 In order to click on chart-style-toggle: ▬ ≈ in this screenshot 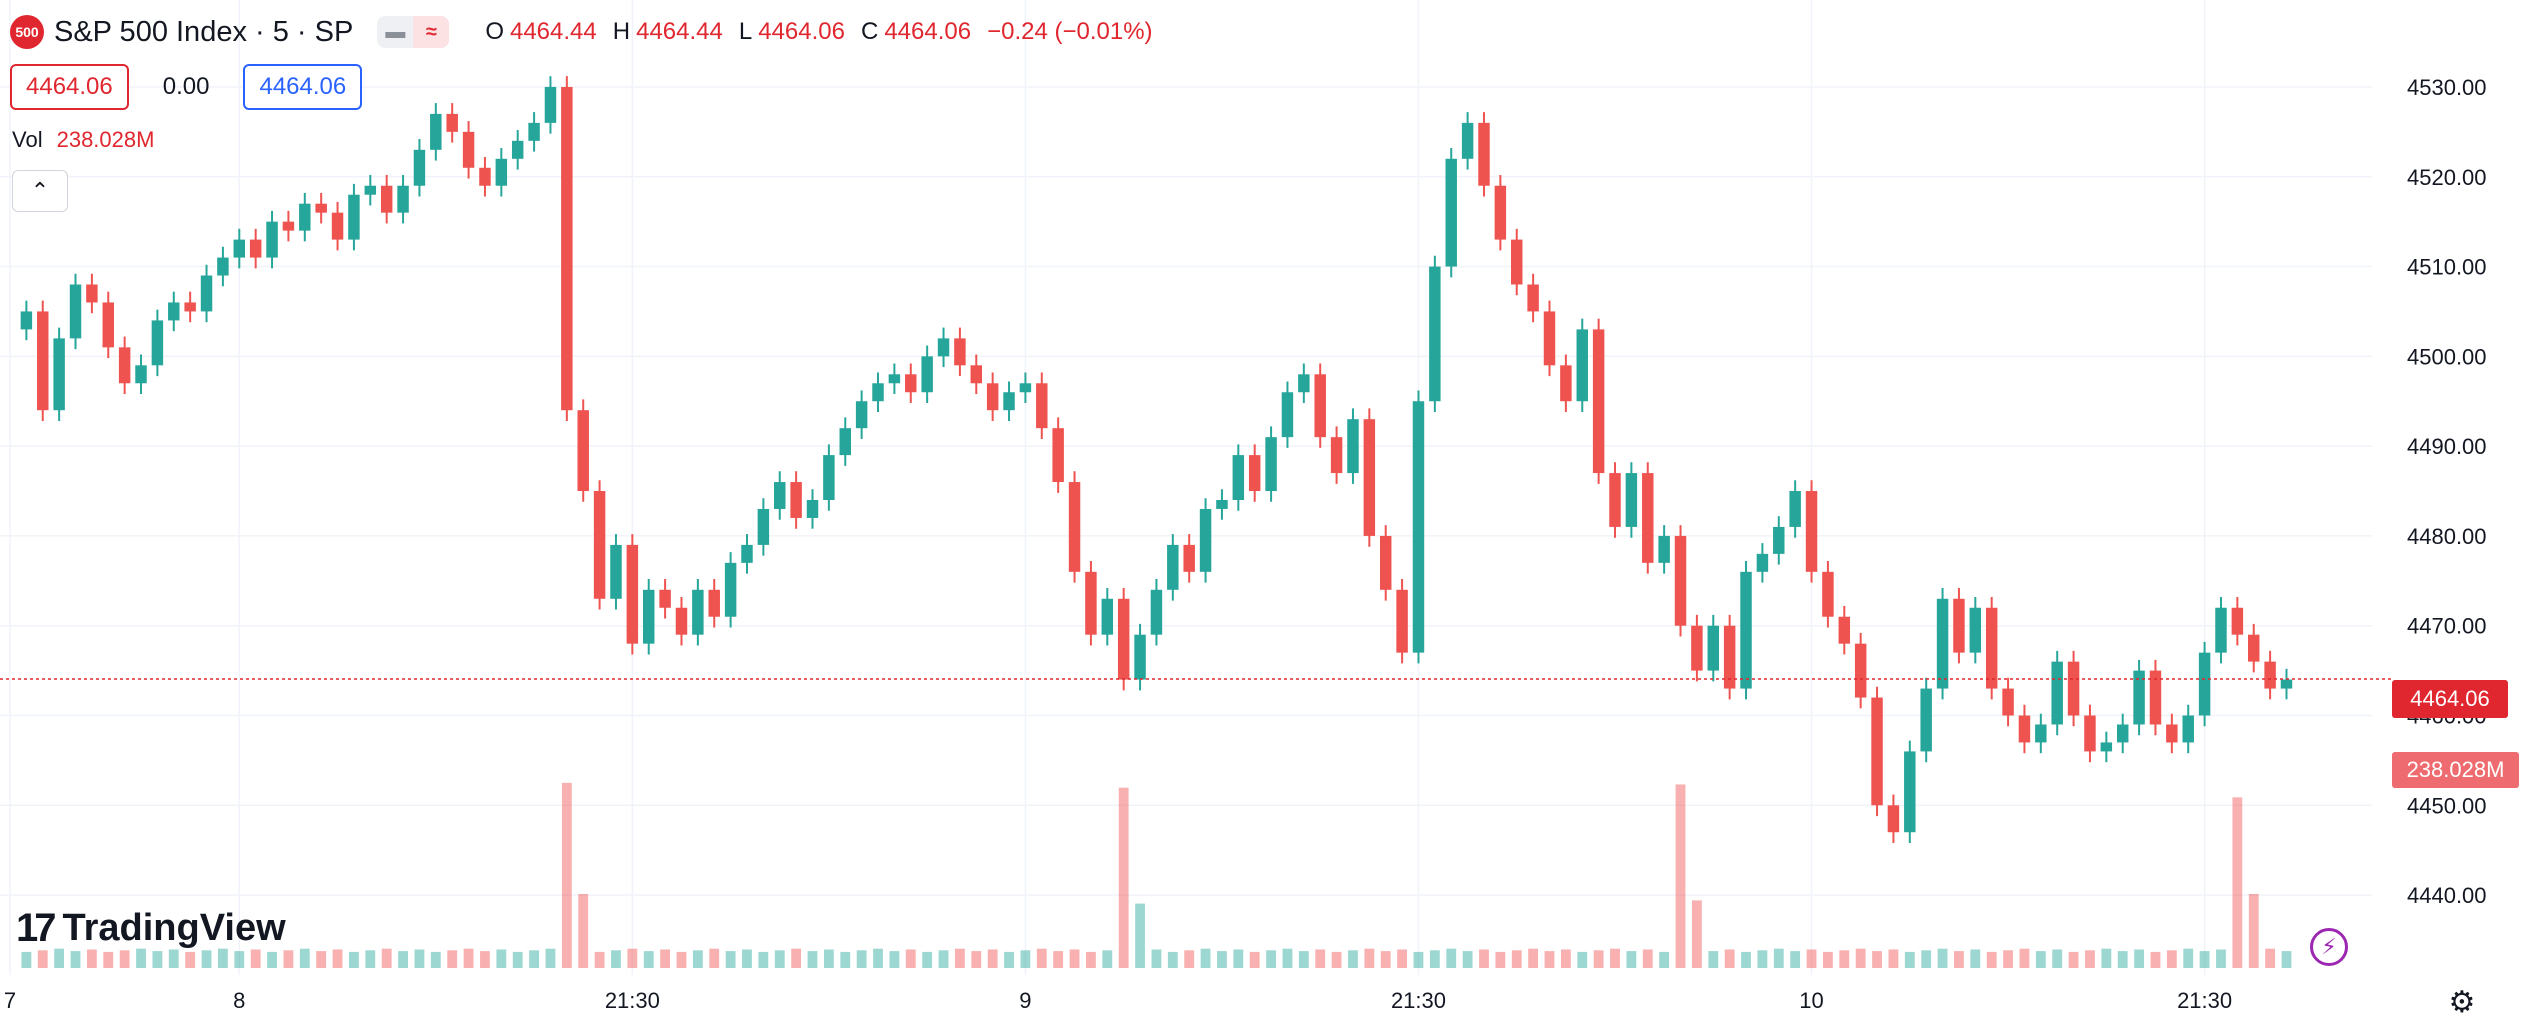, I will do `click(413, 32)`.